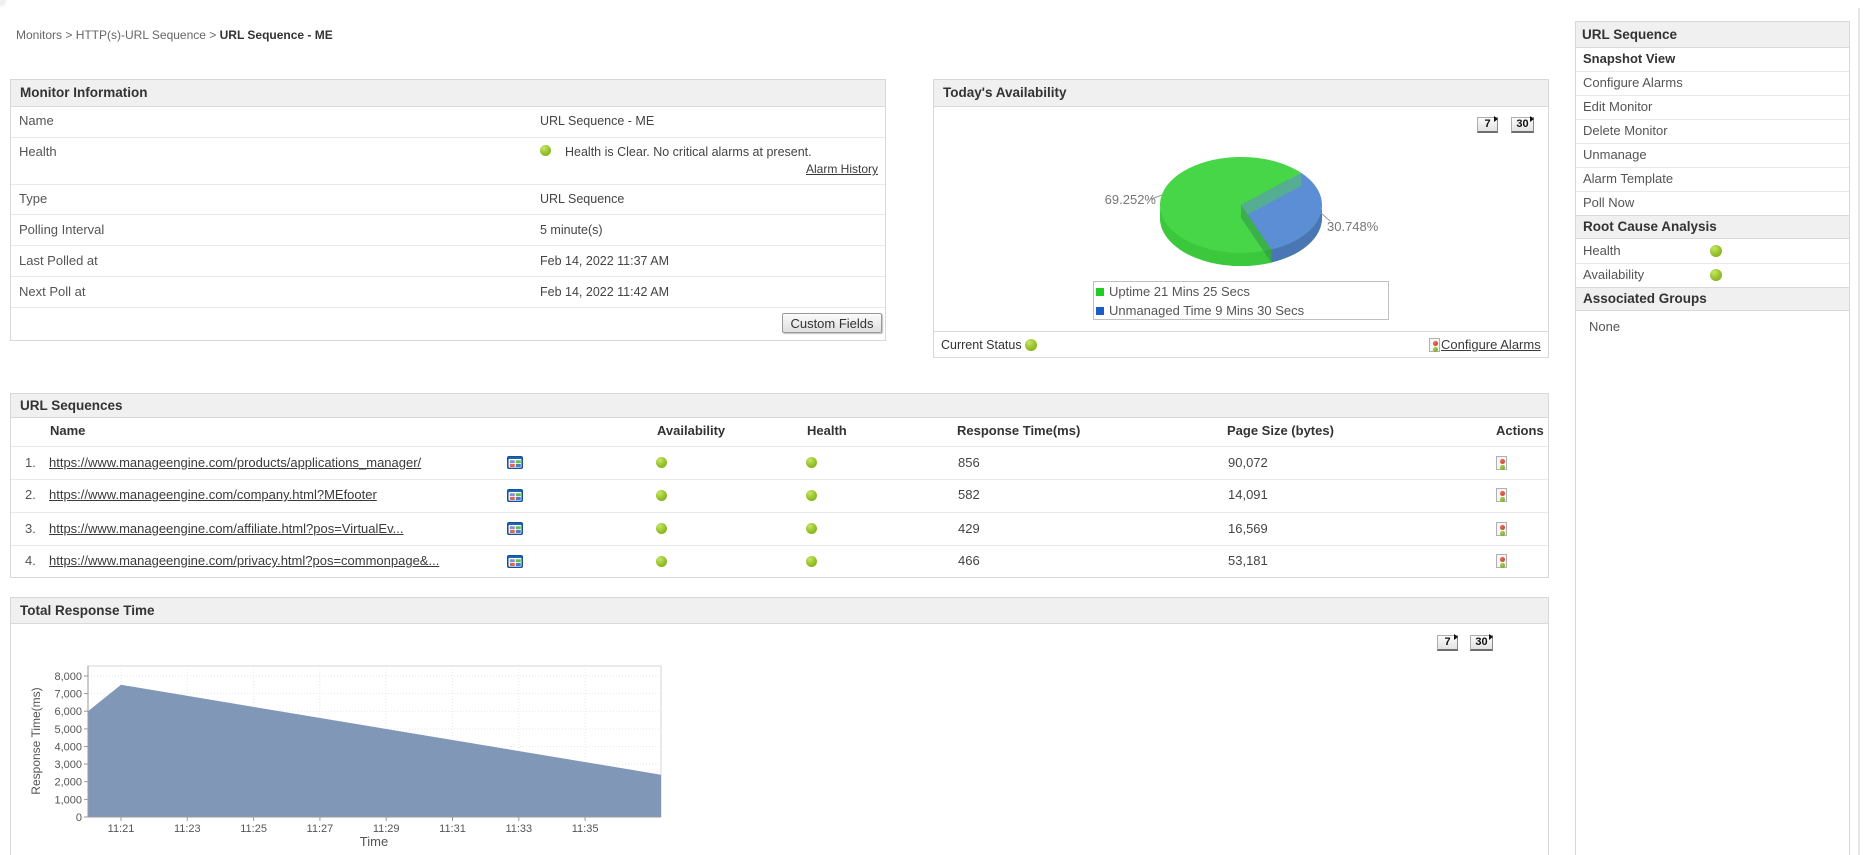 The image size is (1863, 855). What do you see at coordinates (121, 829) in the screenshot?
I see `svg-text: 11:21` at bounding box center [121, 829].